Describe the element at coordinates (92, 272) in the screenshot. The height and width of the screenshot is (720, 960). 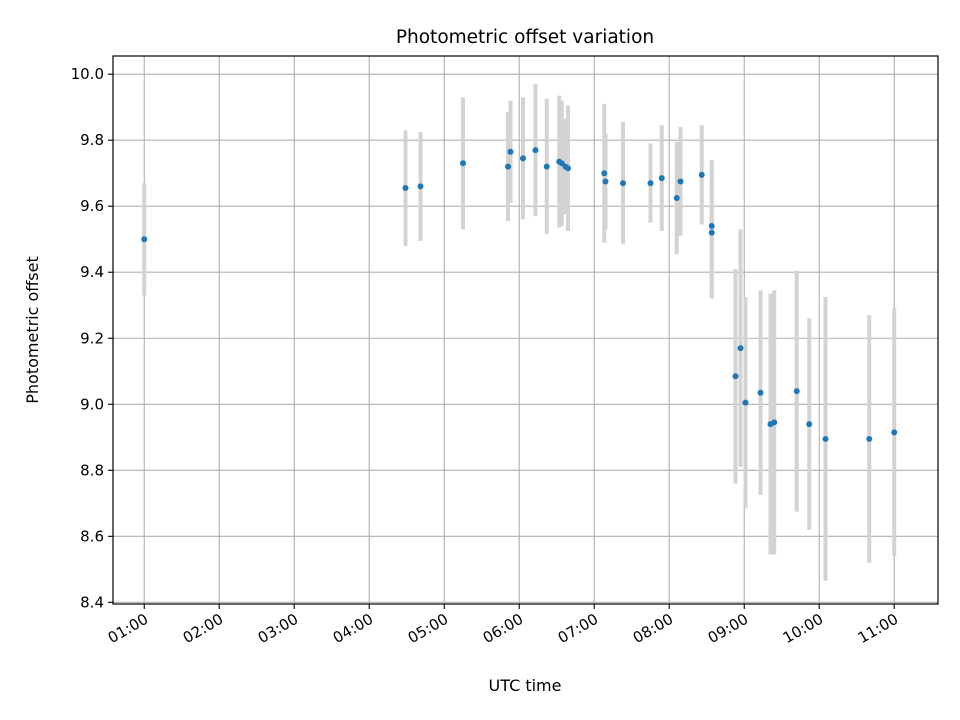
I see `y-tick-label: 9.4` at that location.